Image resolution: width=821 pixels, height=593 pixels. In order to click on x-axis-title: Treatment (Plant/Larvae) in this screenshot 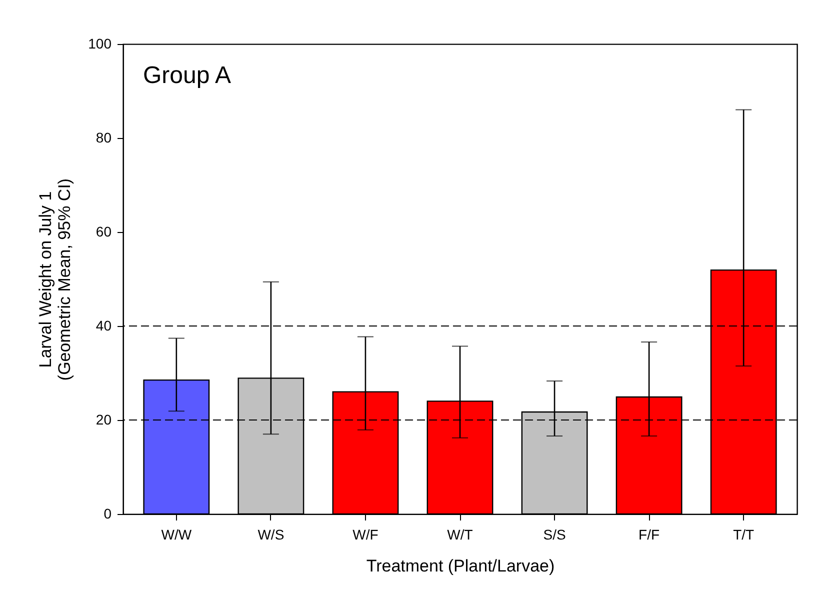, I will do `click(460, 566)`.